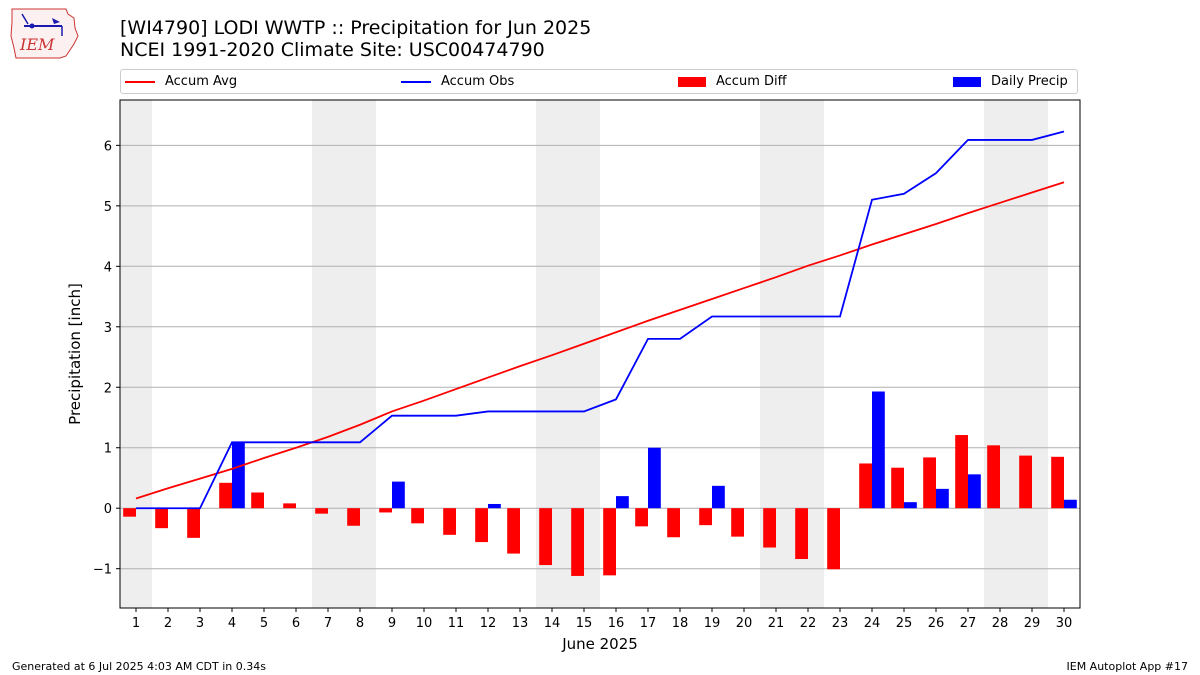 Image resolution: width=1200 pixels, height=675 pixels. What do you see at coordinates (904, 623) in the screenshot?
I see `x-tick-label: 25` at bounding box center [904, 623].